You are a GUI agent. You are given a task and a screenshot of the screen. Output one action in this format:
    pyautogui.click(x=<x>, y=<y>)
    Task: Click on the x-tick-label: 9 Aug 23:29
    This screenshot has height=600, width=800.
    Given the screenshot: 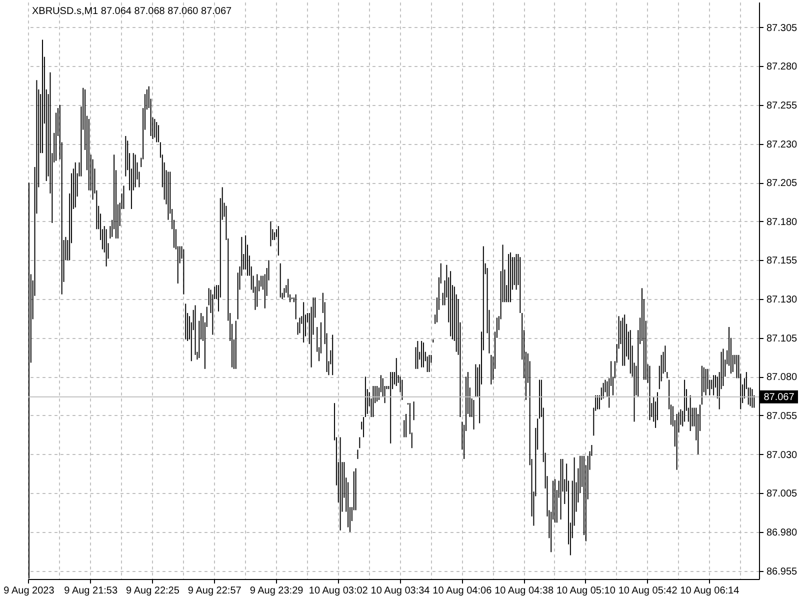 What is the action you would take?
    pyautogui.click(x=277, y=591)
    